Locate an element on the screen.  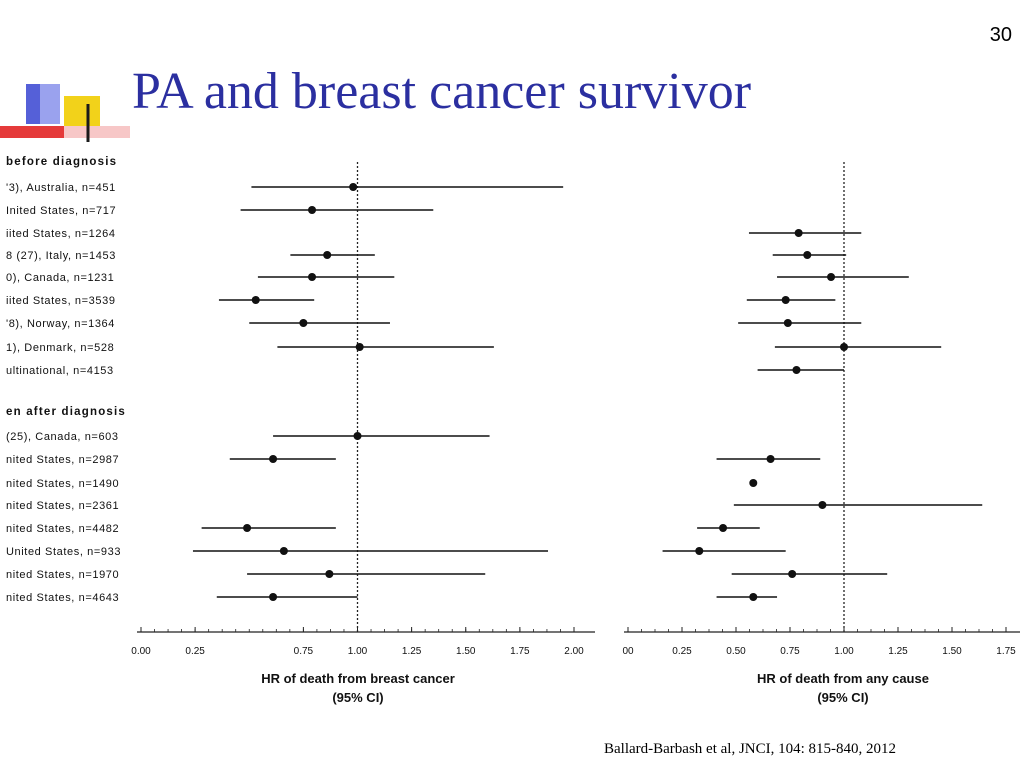
slide-number: 30 is located at coordinates (1000, 35).